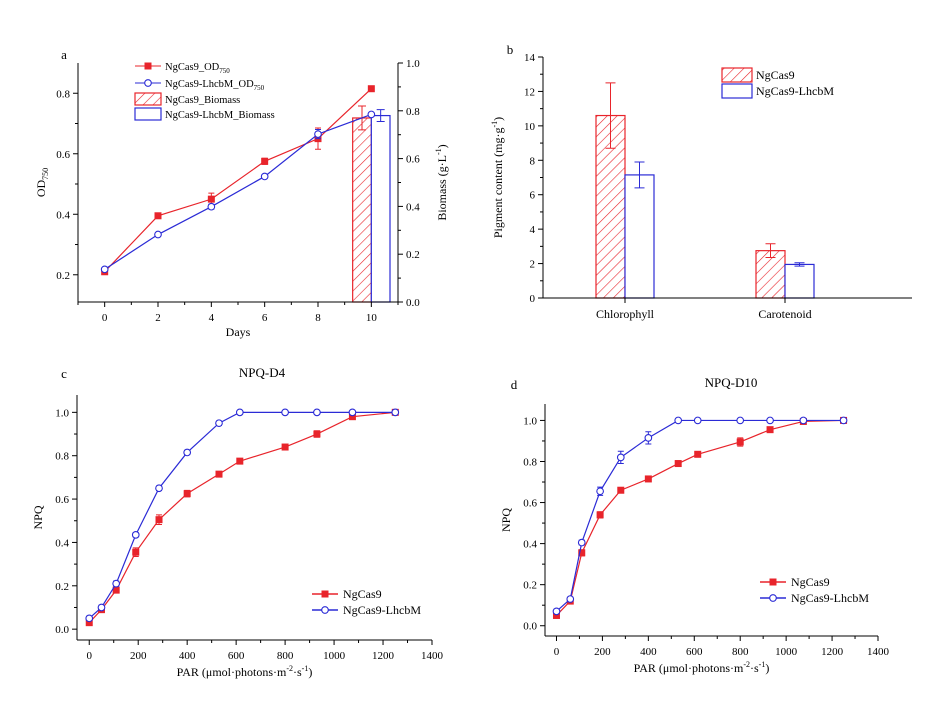 The width and height of the screenshot is (945, 710). I want to click on legend: NgCas9 NgCas9-LhcbM, so click(777, 83).